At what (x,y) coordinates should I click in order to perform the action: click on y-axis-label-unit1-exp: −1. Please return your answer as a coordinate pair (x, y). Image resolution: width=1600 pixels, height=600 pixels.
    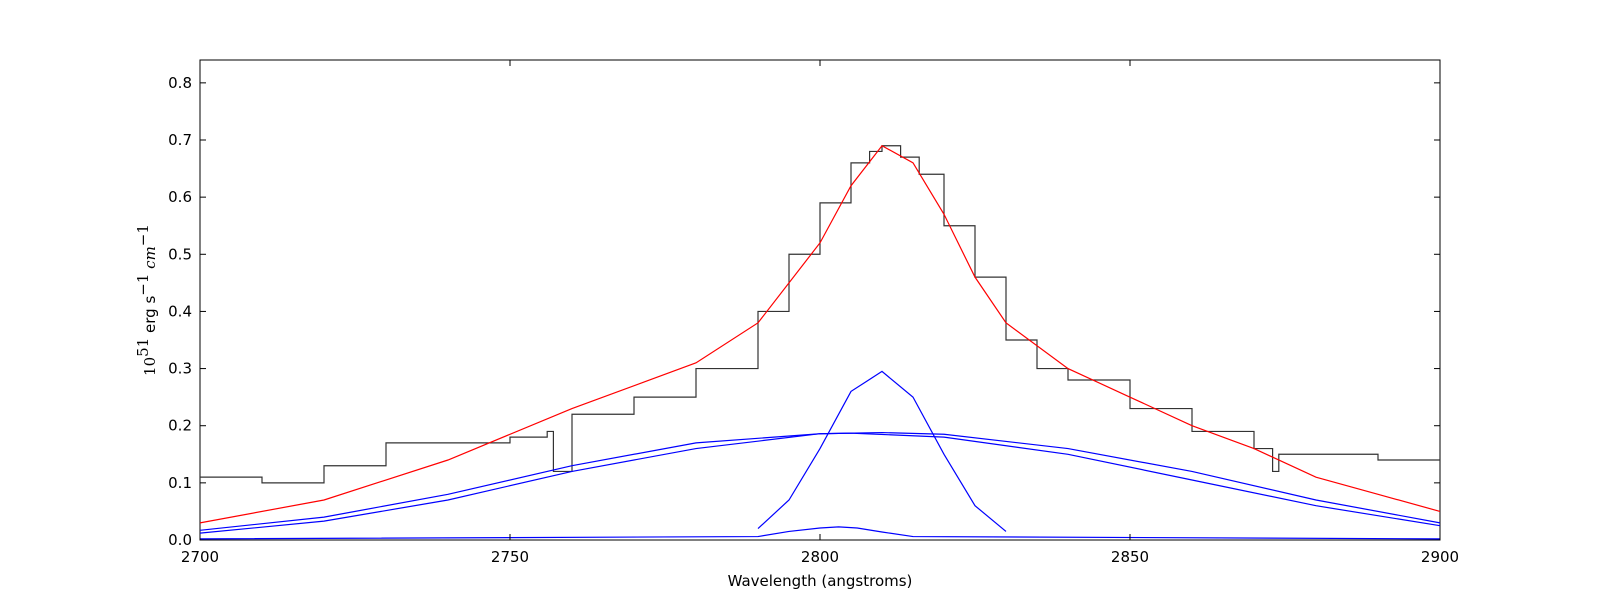
    Looking at the image, I should click on (143, 285).